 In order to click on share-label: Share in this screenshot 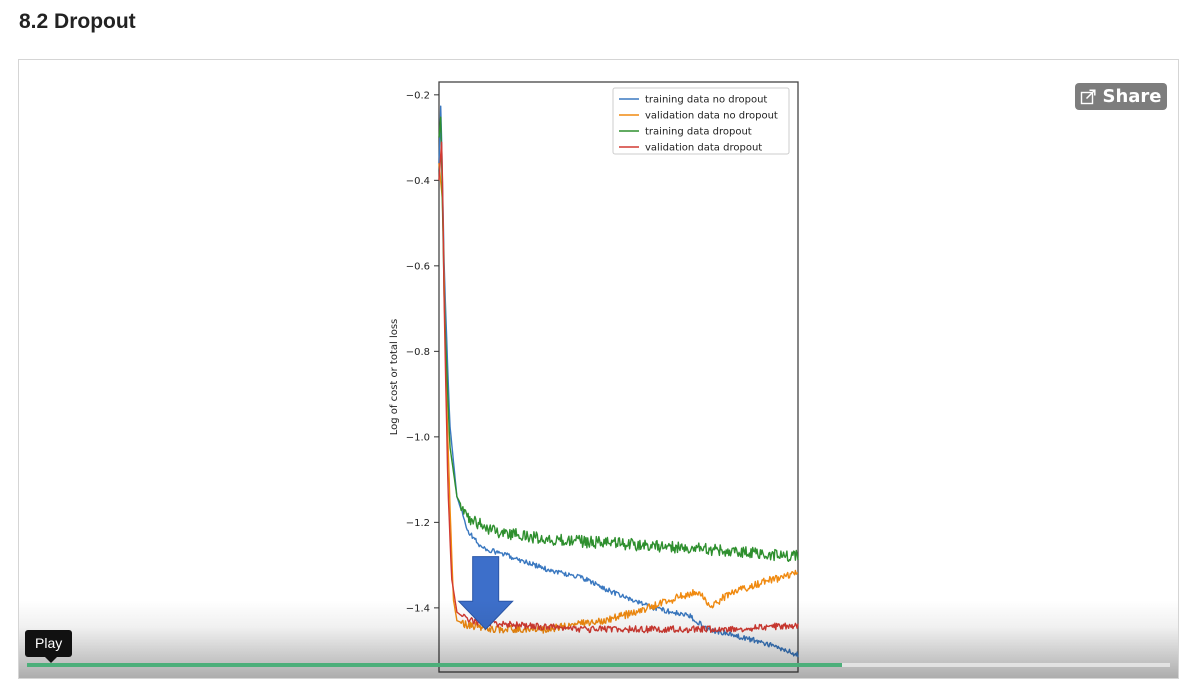, I will do `click(1132, 96)`.